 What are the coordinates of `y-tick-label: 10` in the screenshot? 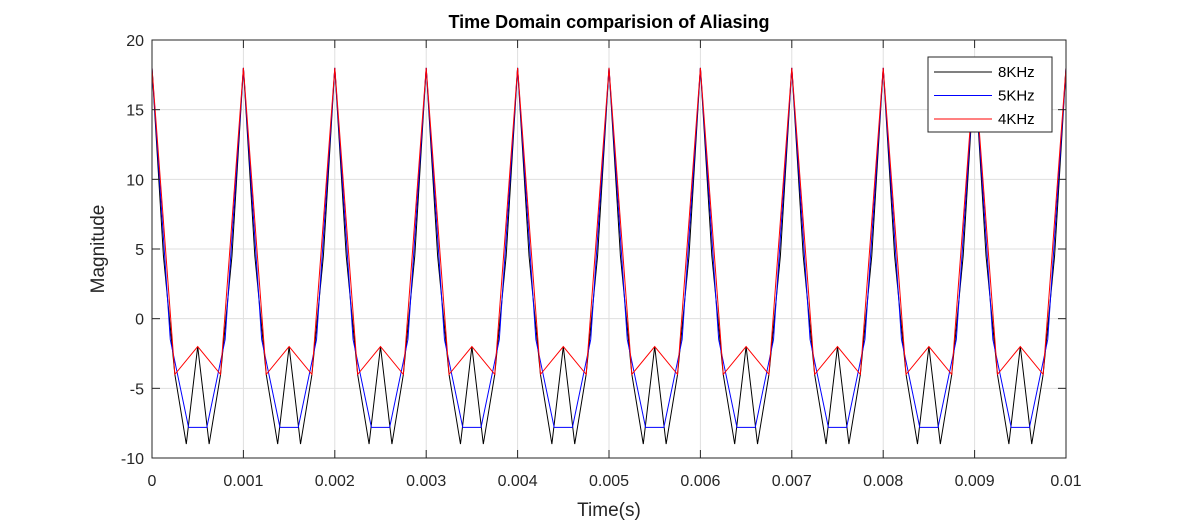 It's located at (135, 180).